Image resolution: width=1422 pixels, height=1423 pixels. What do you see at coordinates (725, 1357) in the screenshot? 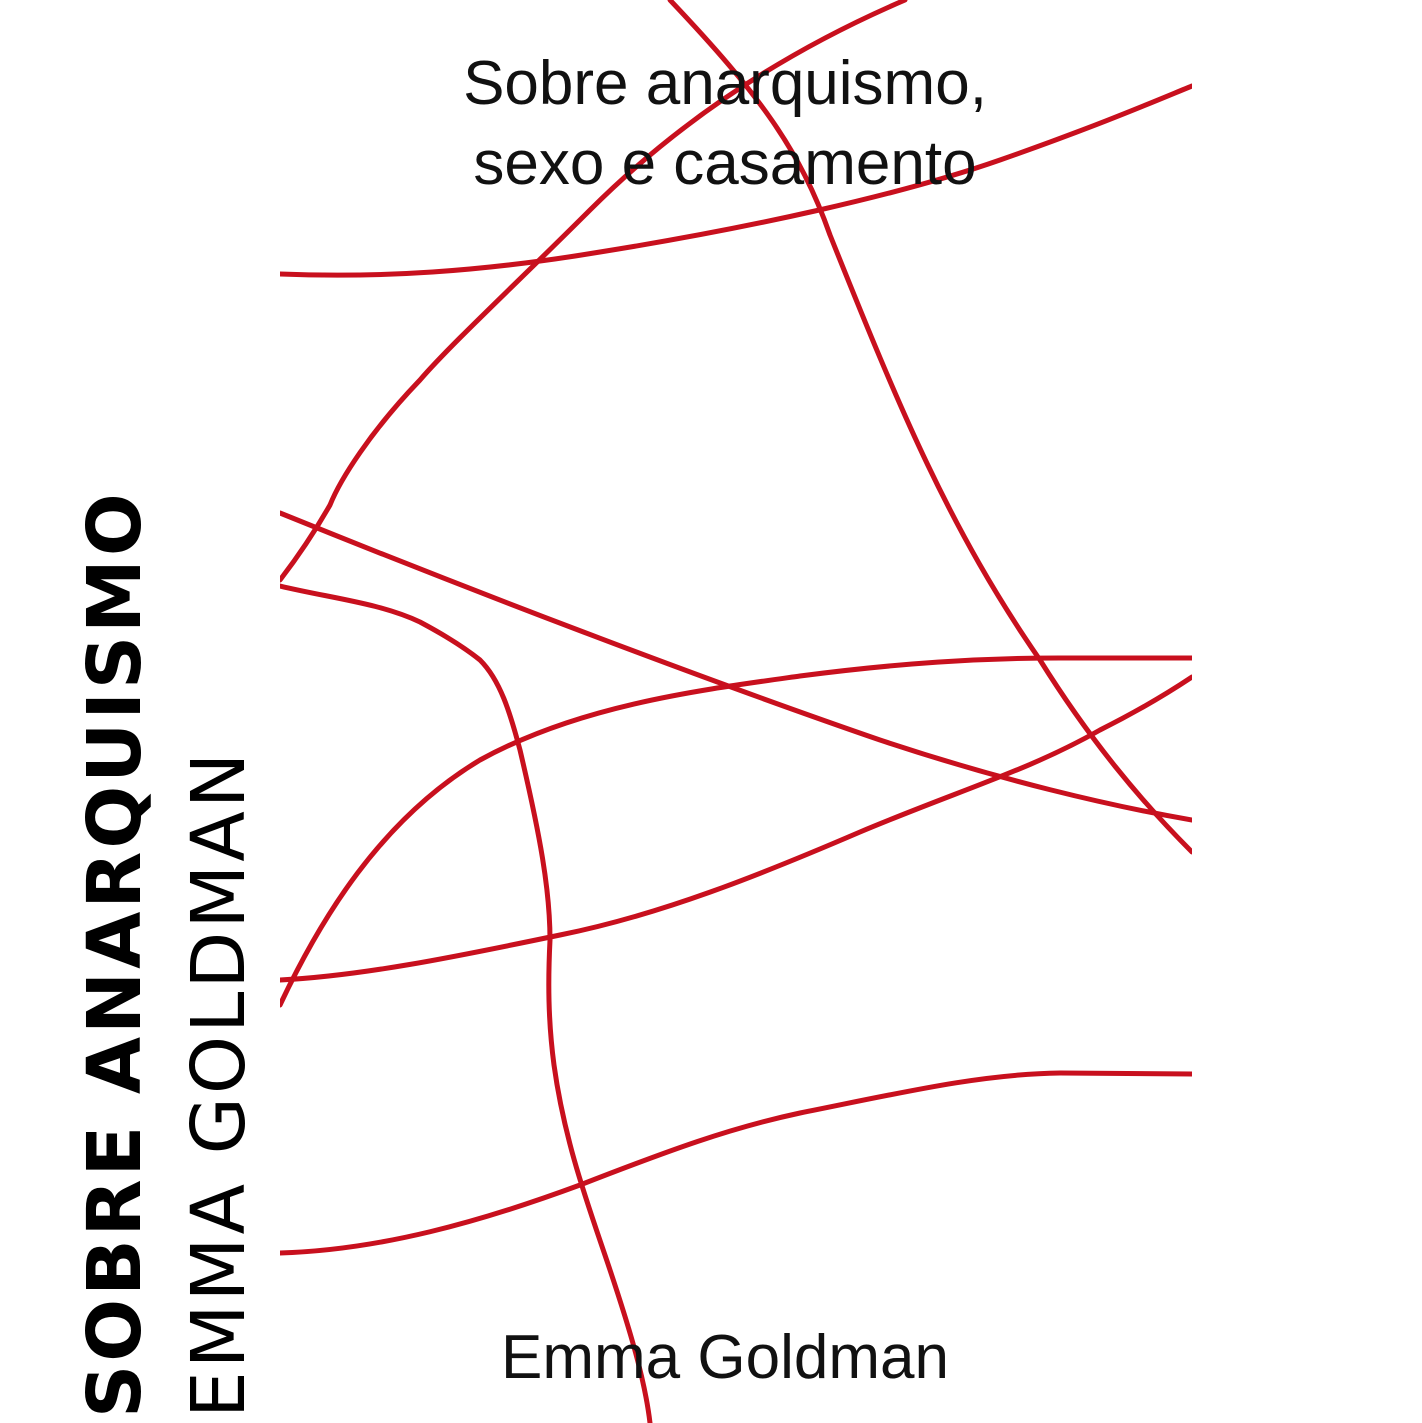
I see `cover-author: Emma Goldman` at bounding box center [725, 1357].